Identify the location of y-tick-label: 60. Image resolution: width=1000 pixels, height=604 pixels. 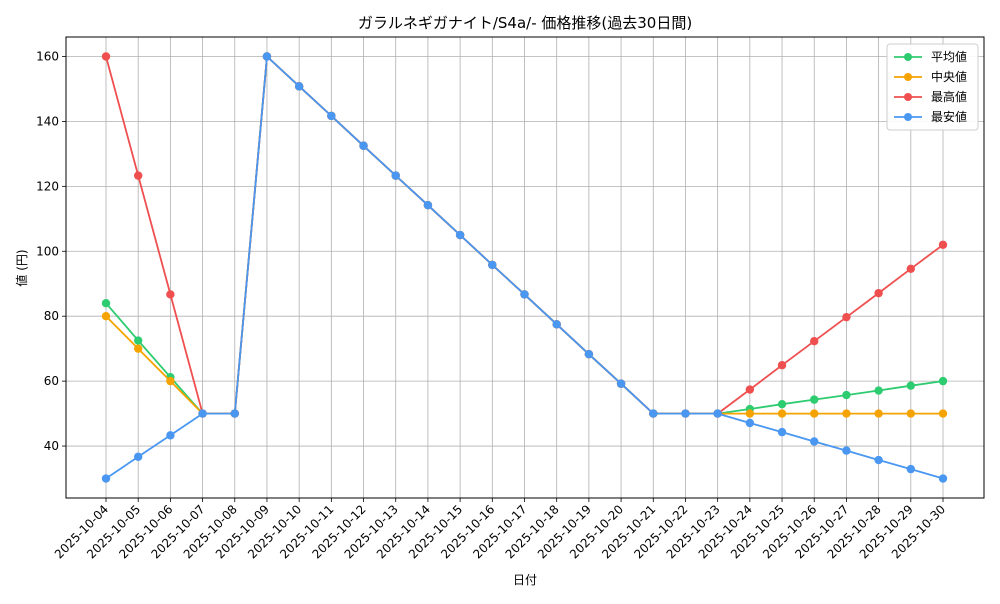
(51, 381).